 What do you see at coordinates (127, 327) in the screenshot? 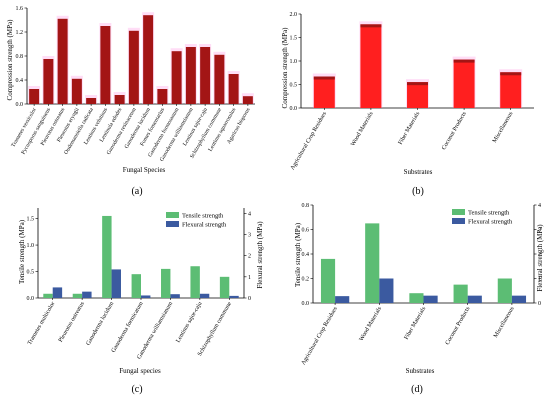
I see `panel-c-xtick-label: Ganoderma formicatum` at bounding box center [127, 327].